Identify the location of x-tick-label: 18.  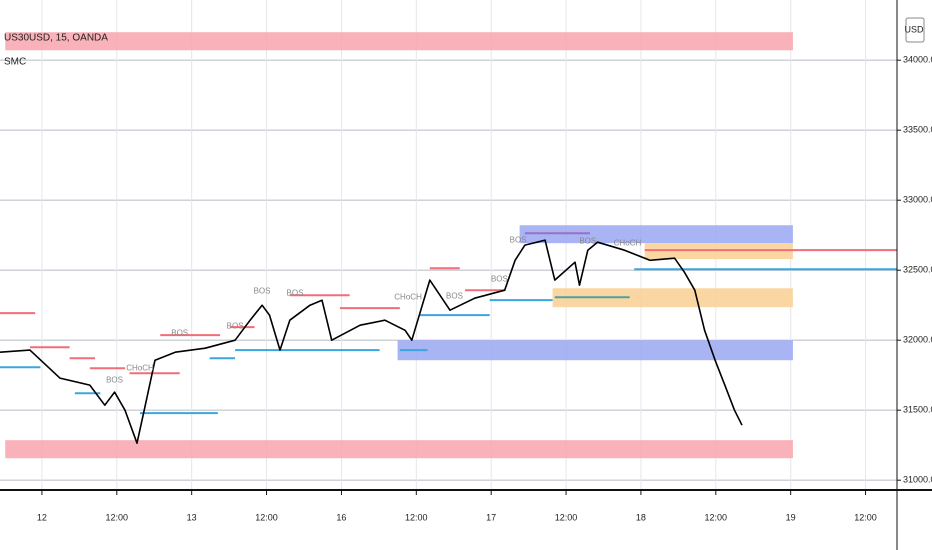
(641, 517).